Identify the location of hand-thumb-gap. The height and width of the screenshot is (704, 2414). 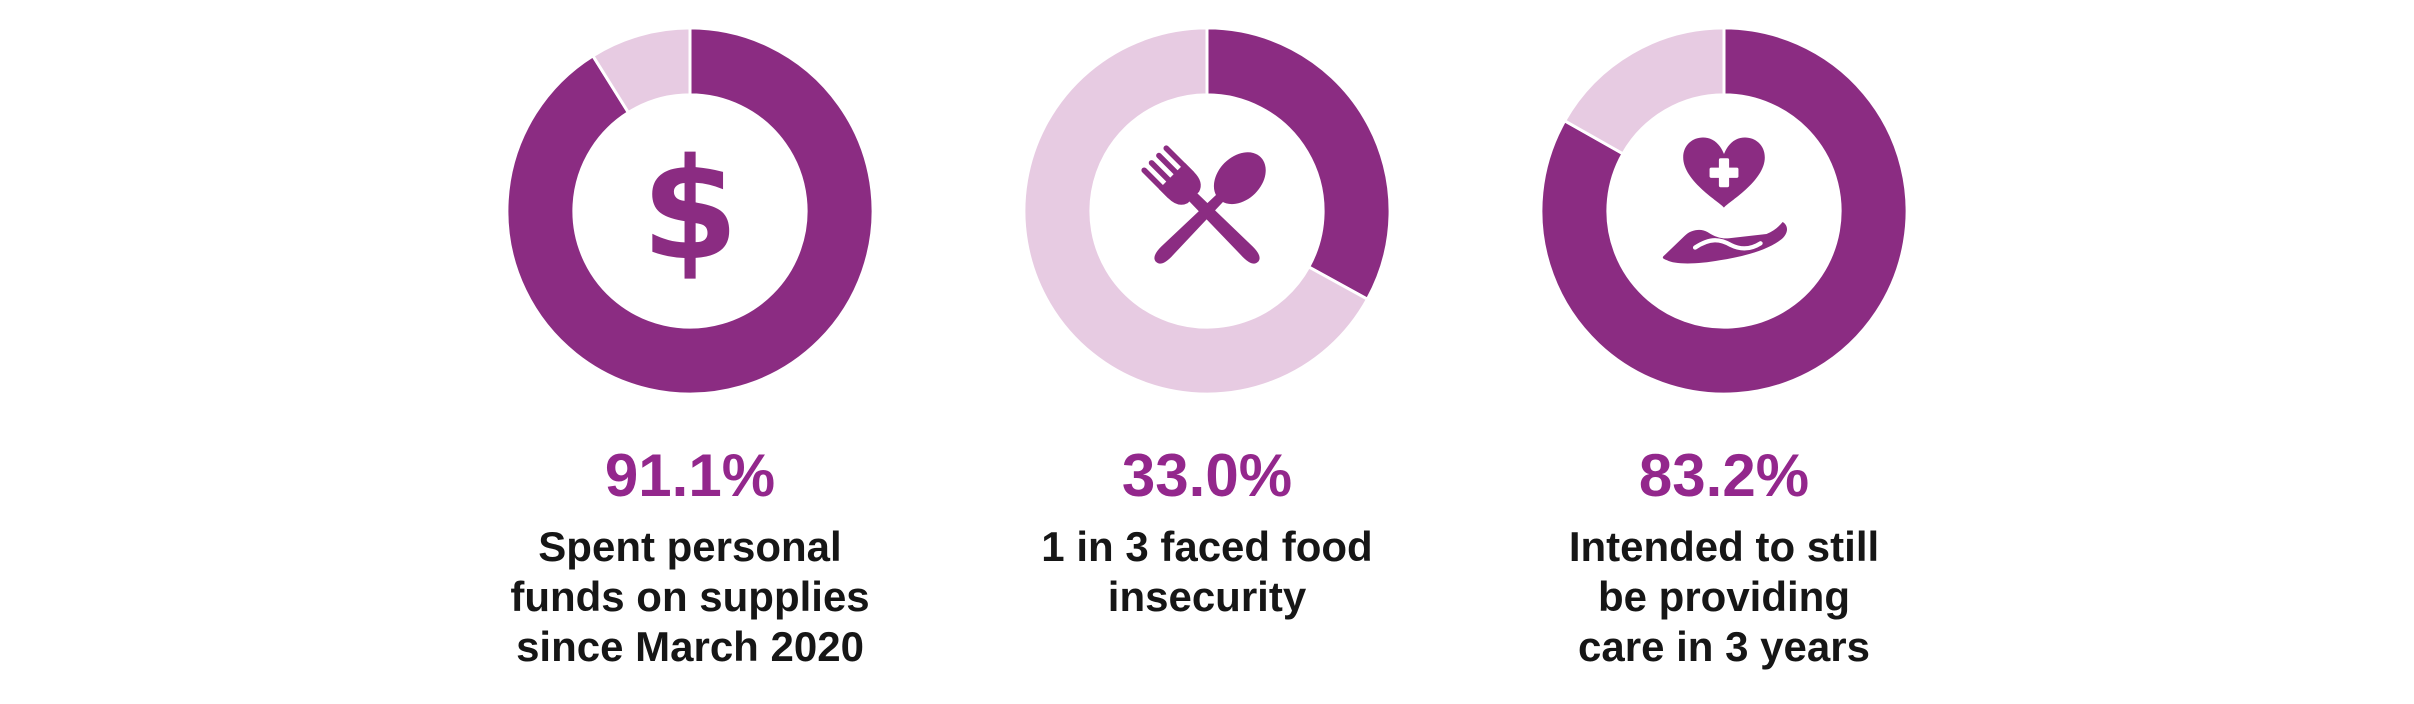
(1727, 244).